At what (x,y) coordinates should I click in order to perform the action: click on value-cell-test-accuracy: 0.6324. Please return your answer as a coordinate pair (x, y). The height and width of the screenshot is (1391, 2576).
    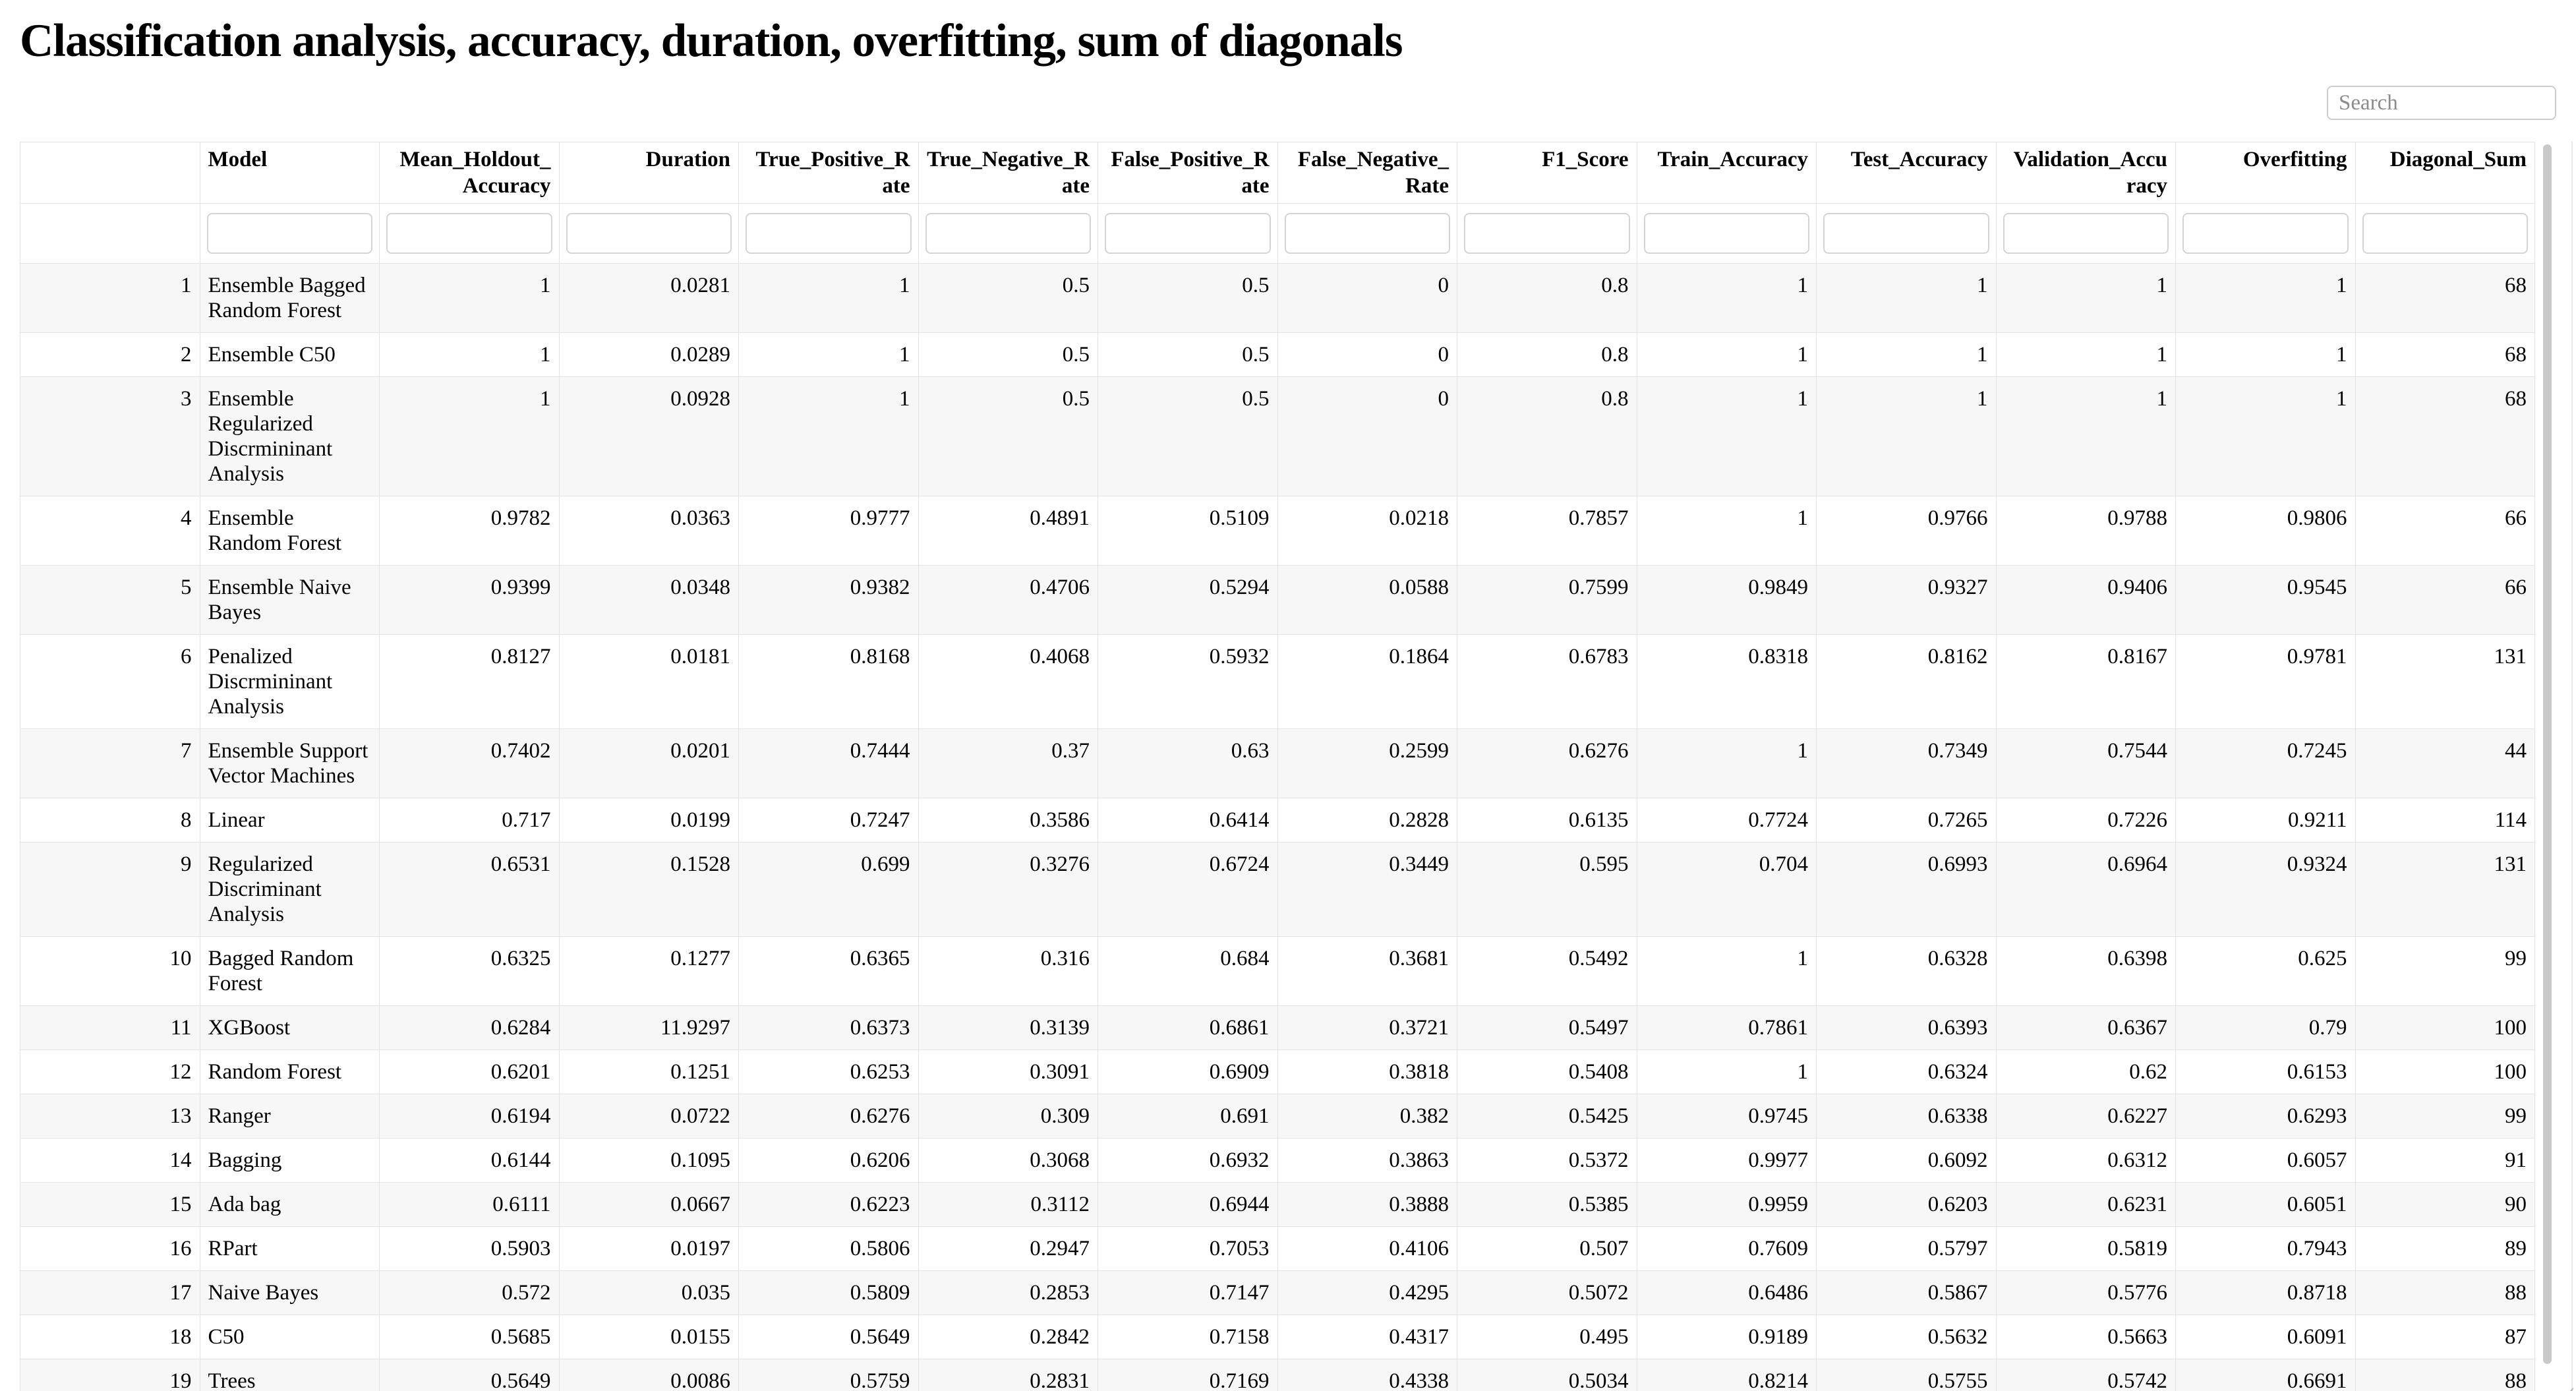
    Looking at the image, I should click on (1906, 1072).